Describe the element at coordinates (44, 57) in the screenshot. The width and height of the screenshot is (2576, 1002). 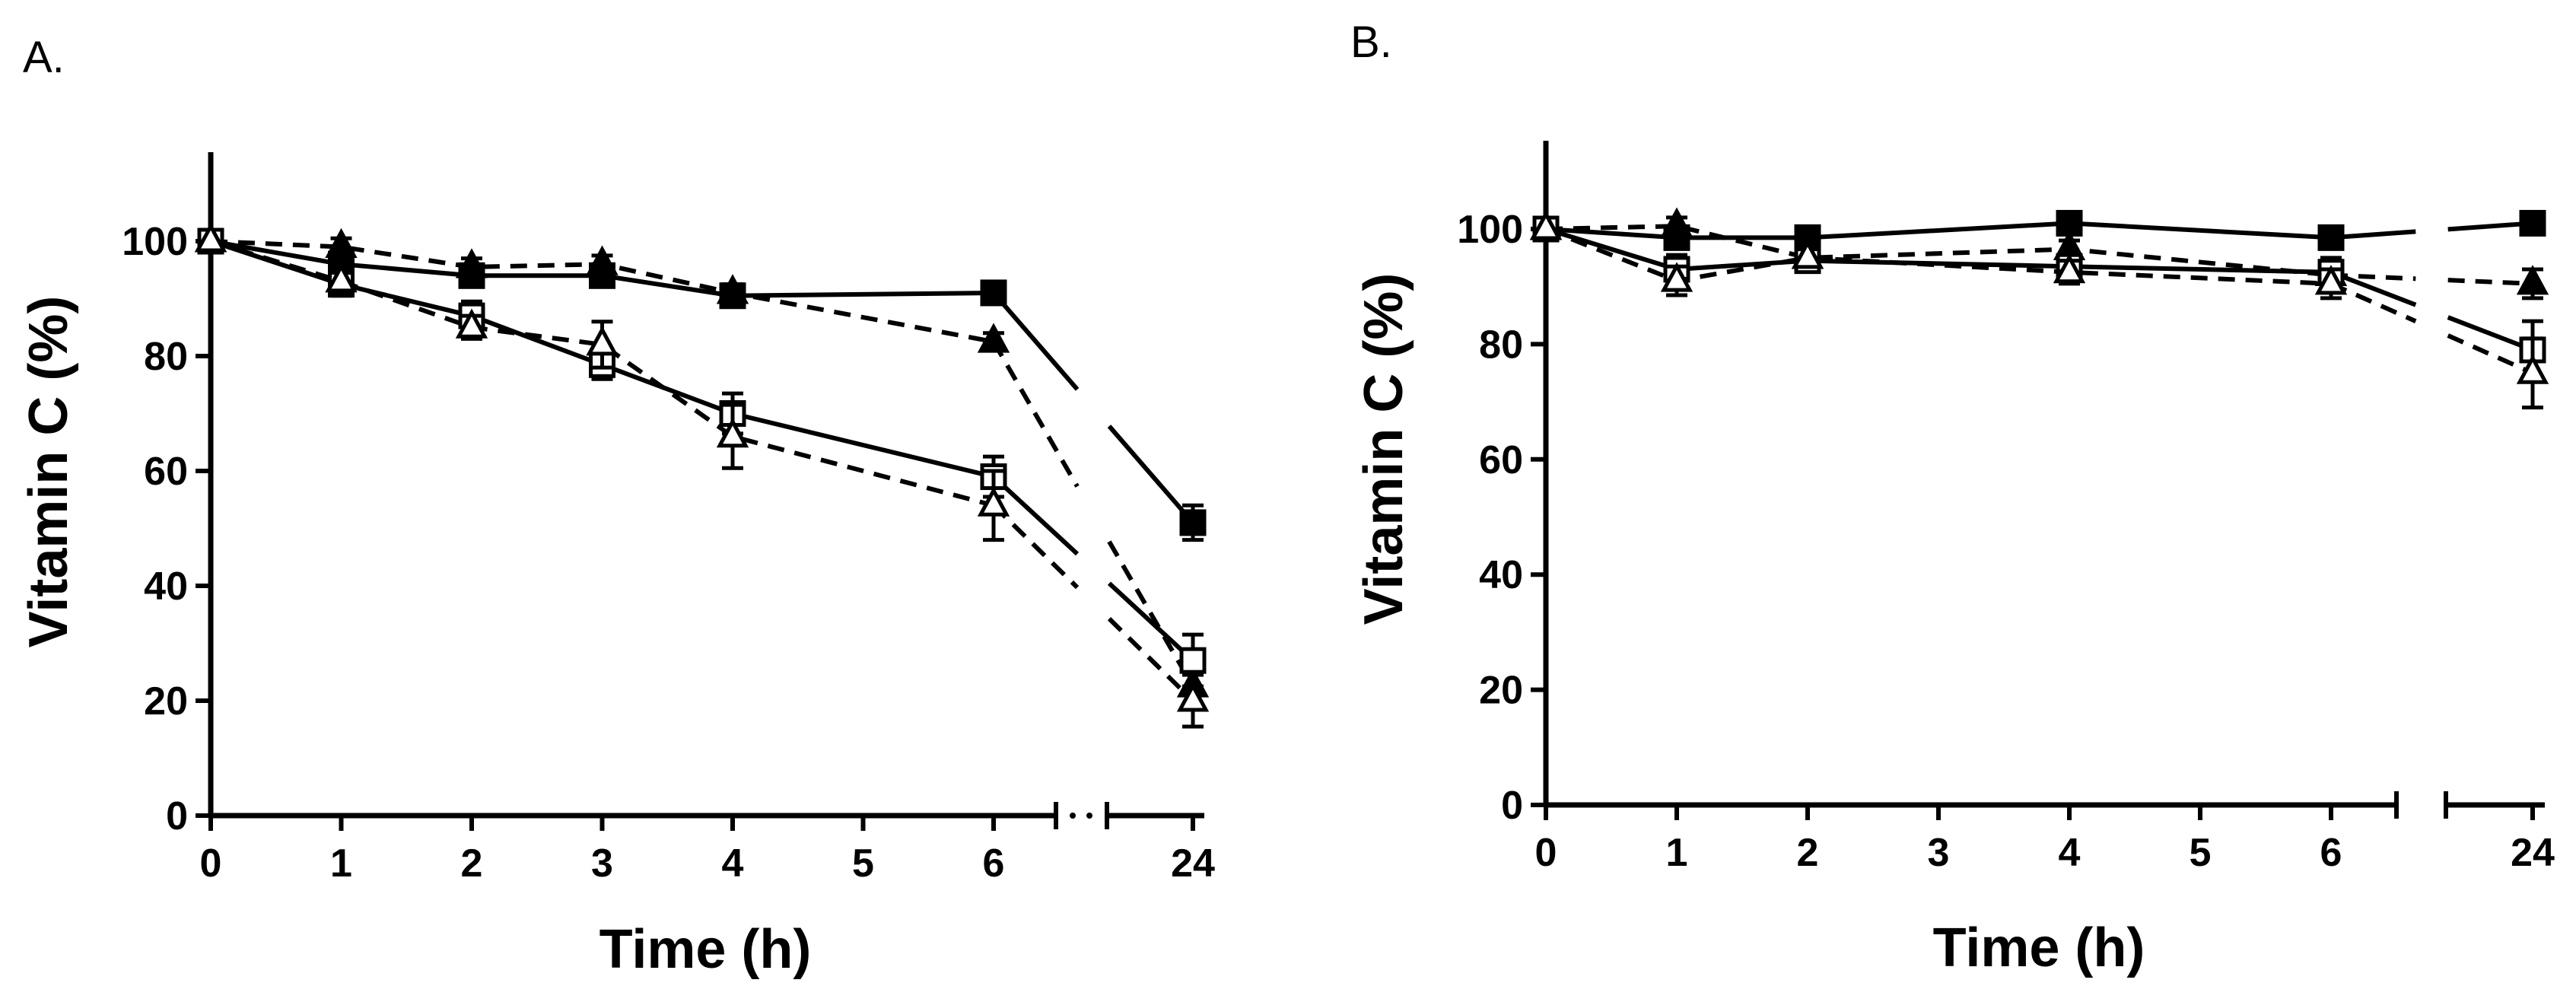
I see `panel-label: A.` at that location.